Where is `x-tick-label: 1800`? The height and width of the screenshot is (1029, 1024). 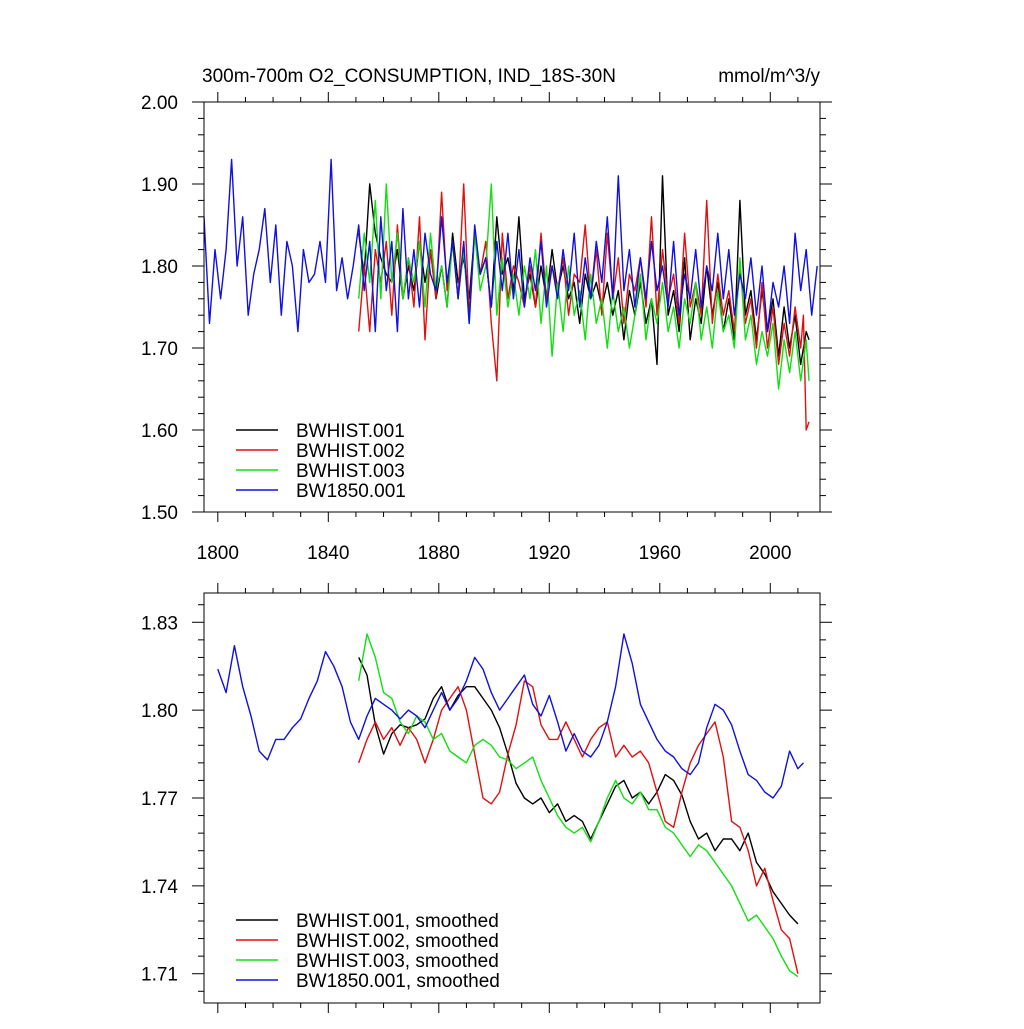
x-tick-label: 1800 is located at coordinates (218, 553).